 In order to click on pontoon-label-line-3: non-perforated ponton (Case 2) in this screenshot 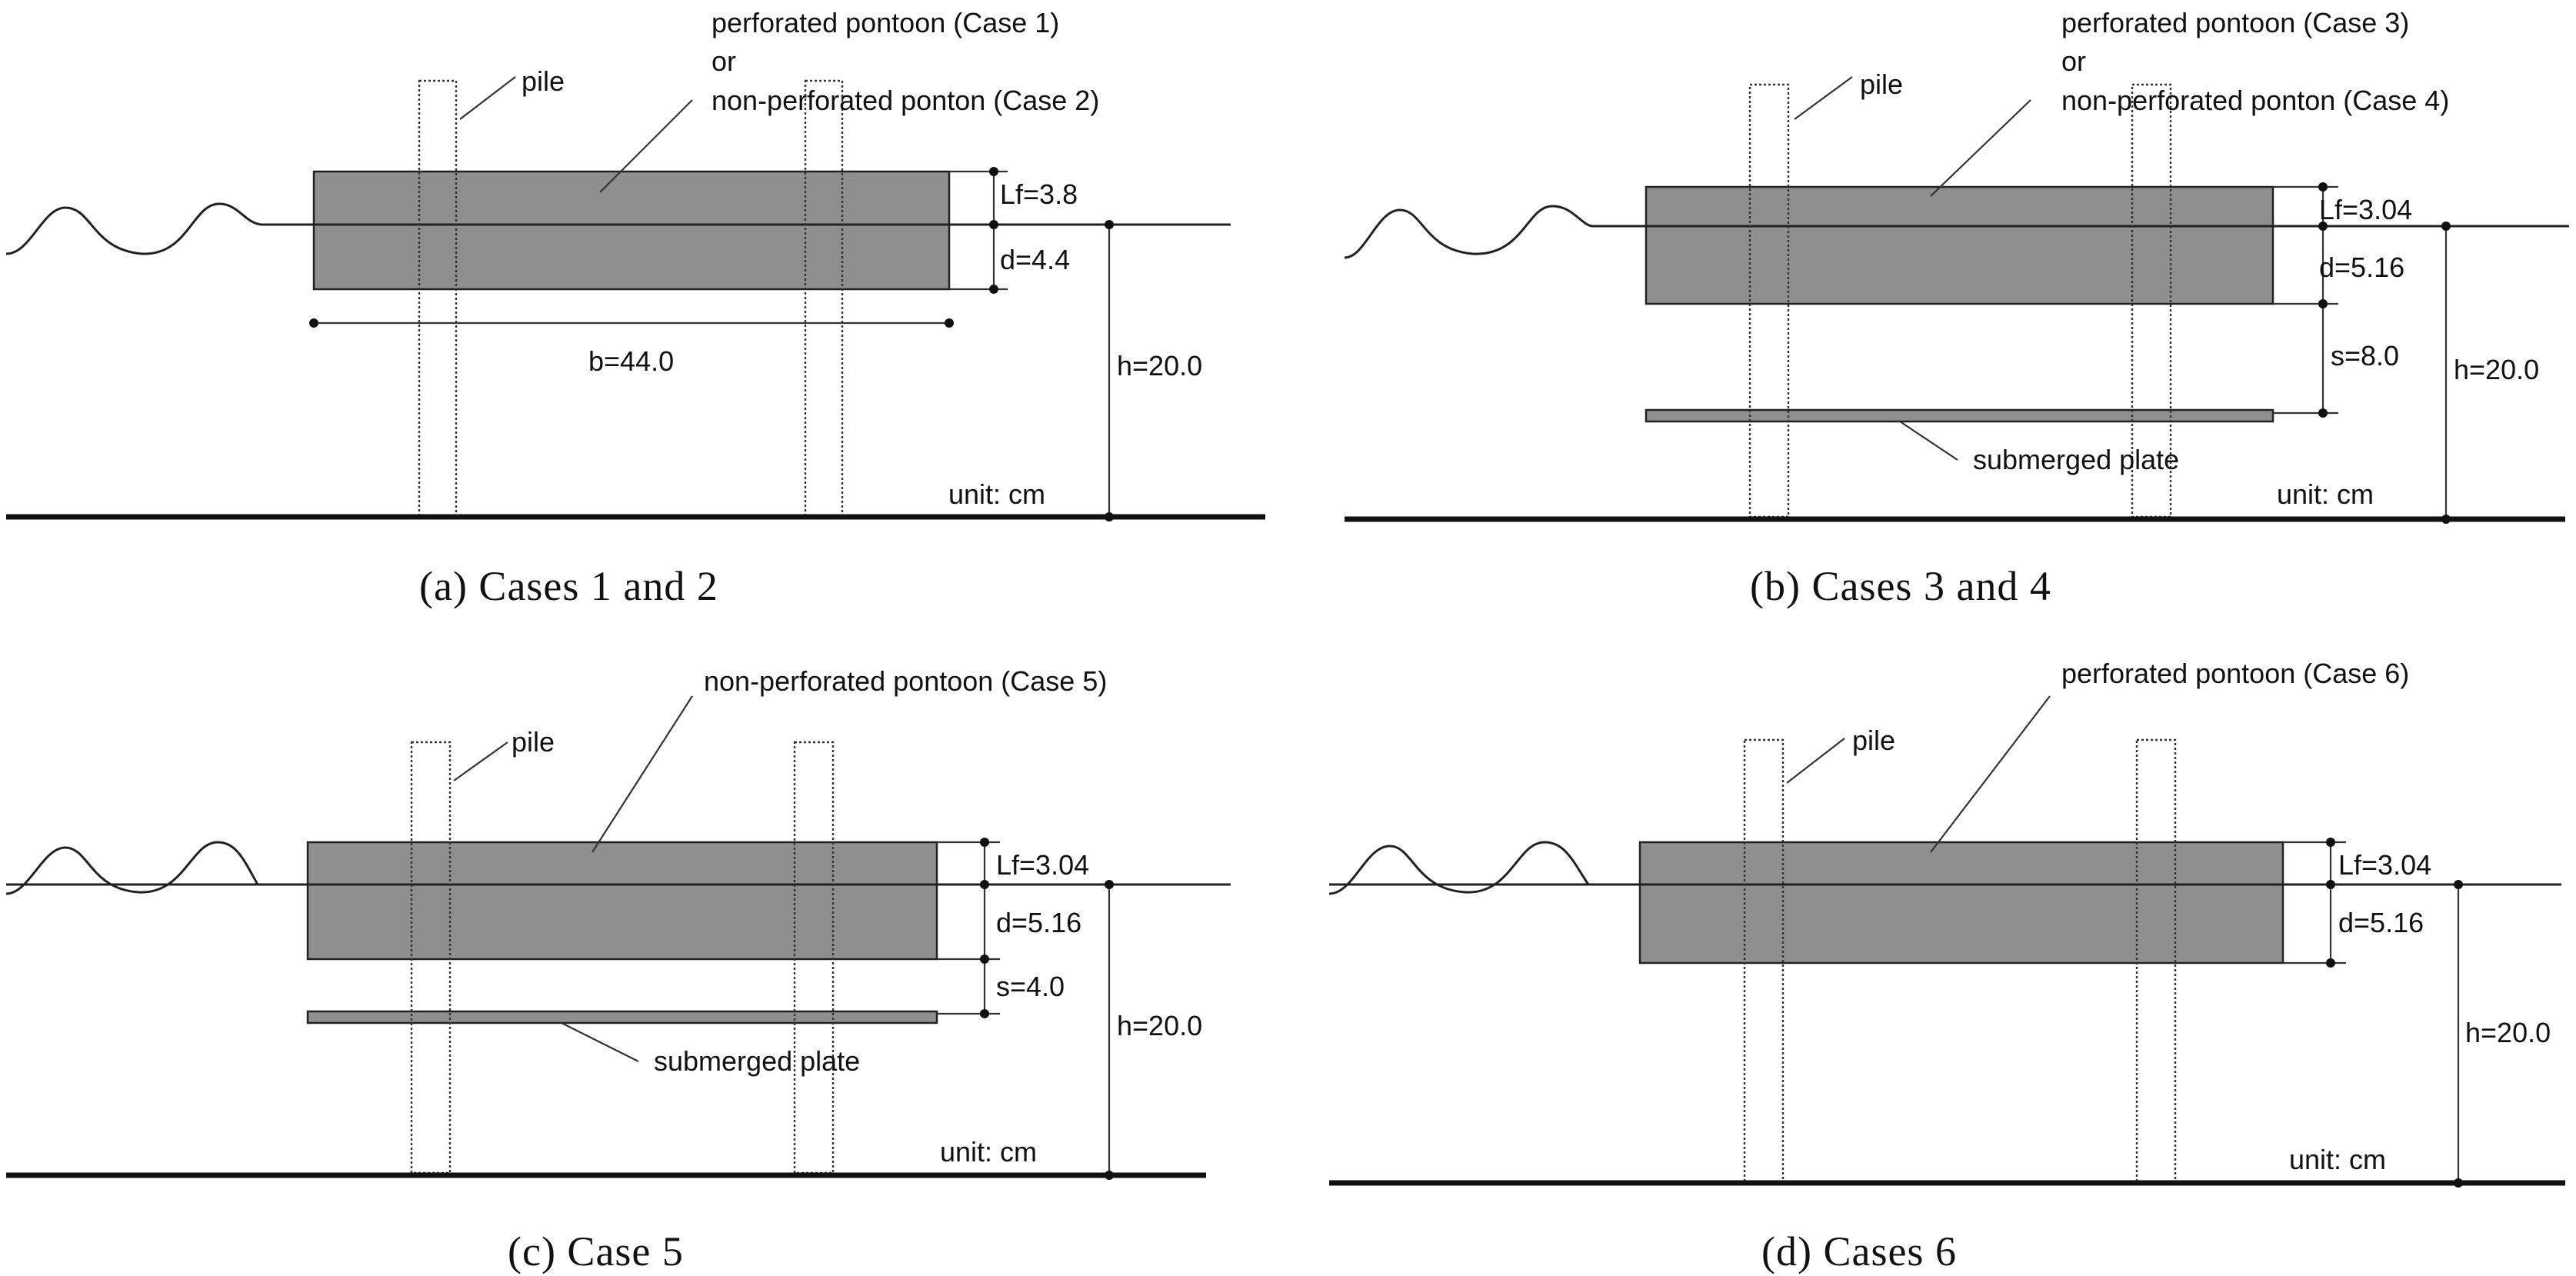, I will do `click(905, 100)`.